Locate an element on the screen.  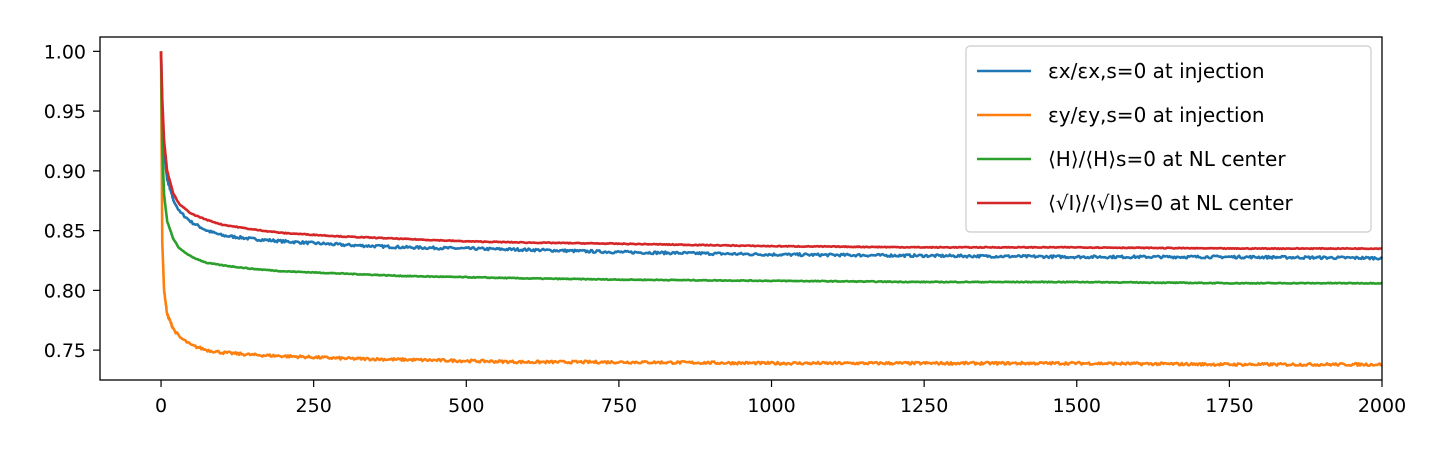
legend-label: ⟨√I⟩/⟨√I⟩s=0 at NL center is located at coordinates (1171, 203).